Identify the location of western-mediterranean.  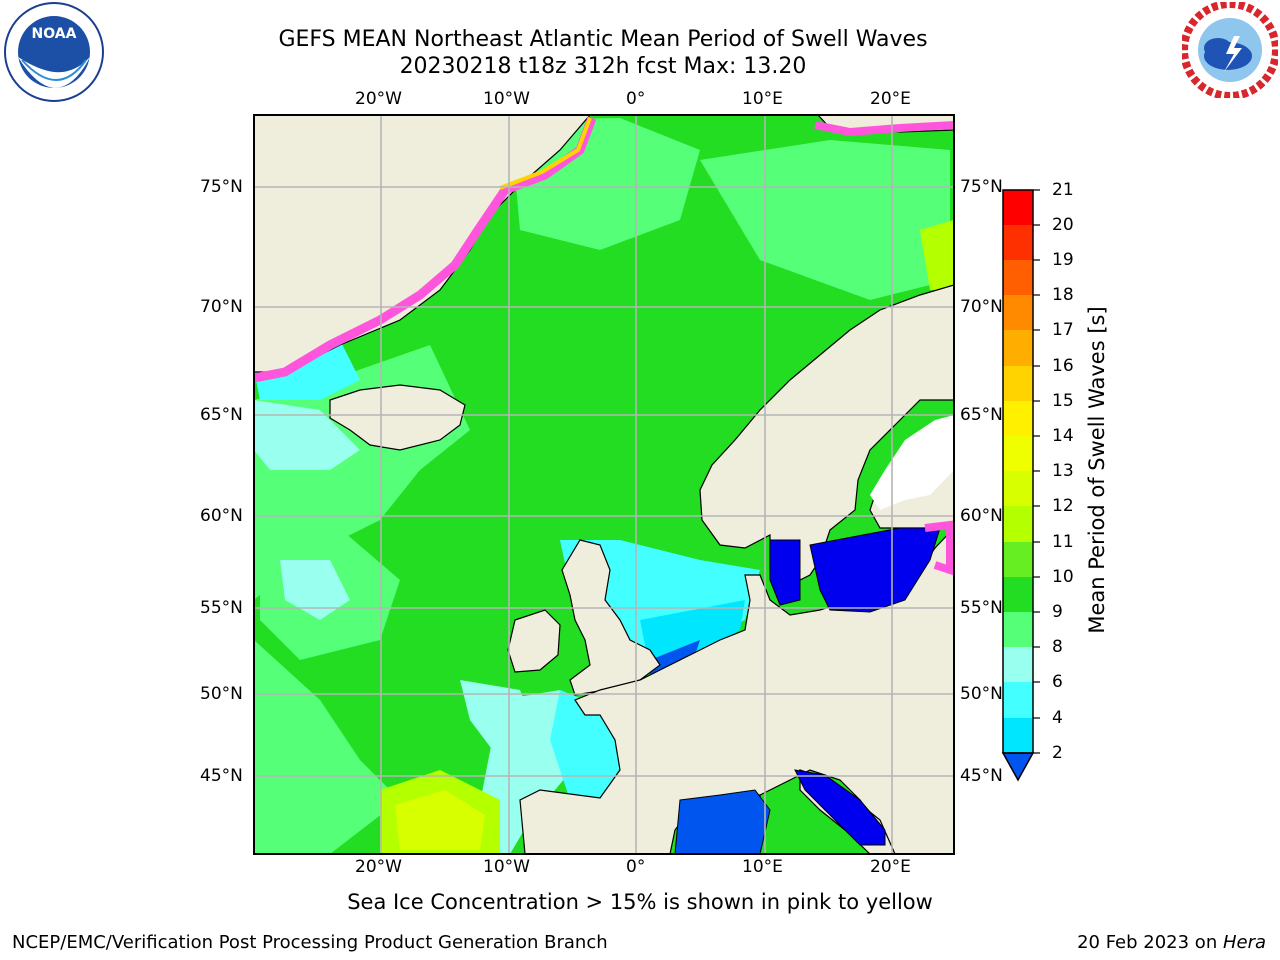
(722, 821).